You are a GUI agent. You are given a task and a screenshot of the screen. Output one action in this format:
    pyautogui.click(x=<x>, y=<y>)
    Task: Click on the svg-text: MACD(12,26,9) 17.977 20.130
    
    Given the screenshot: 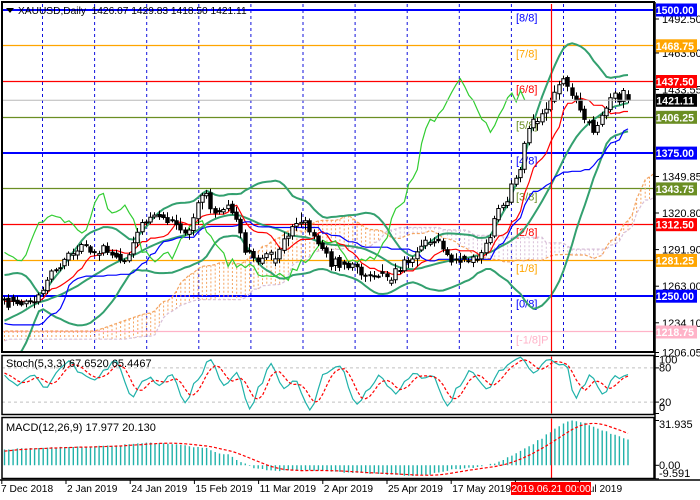 What is the action you would take?
    pyautogui.click(x=81, y=428)
    